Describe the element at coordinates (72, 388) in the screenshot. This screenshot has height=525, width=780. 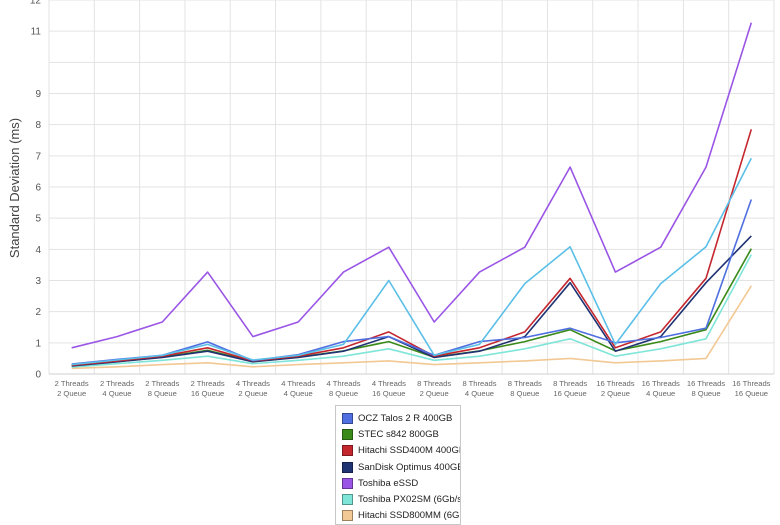
I see `x-tick-label: 2 Threads 2 Queue` at that location.